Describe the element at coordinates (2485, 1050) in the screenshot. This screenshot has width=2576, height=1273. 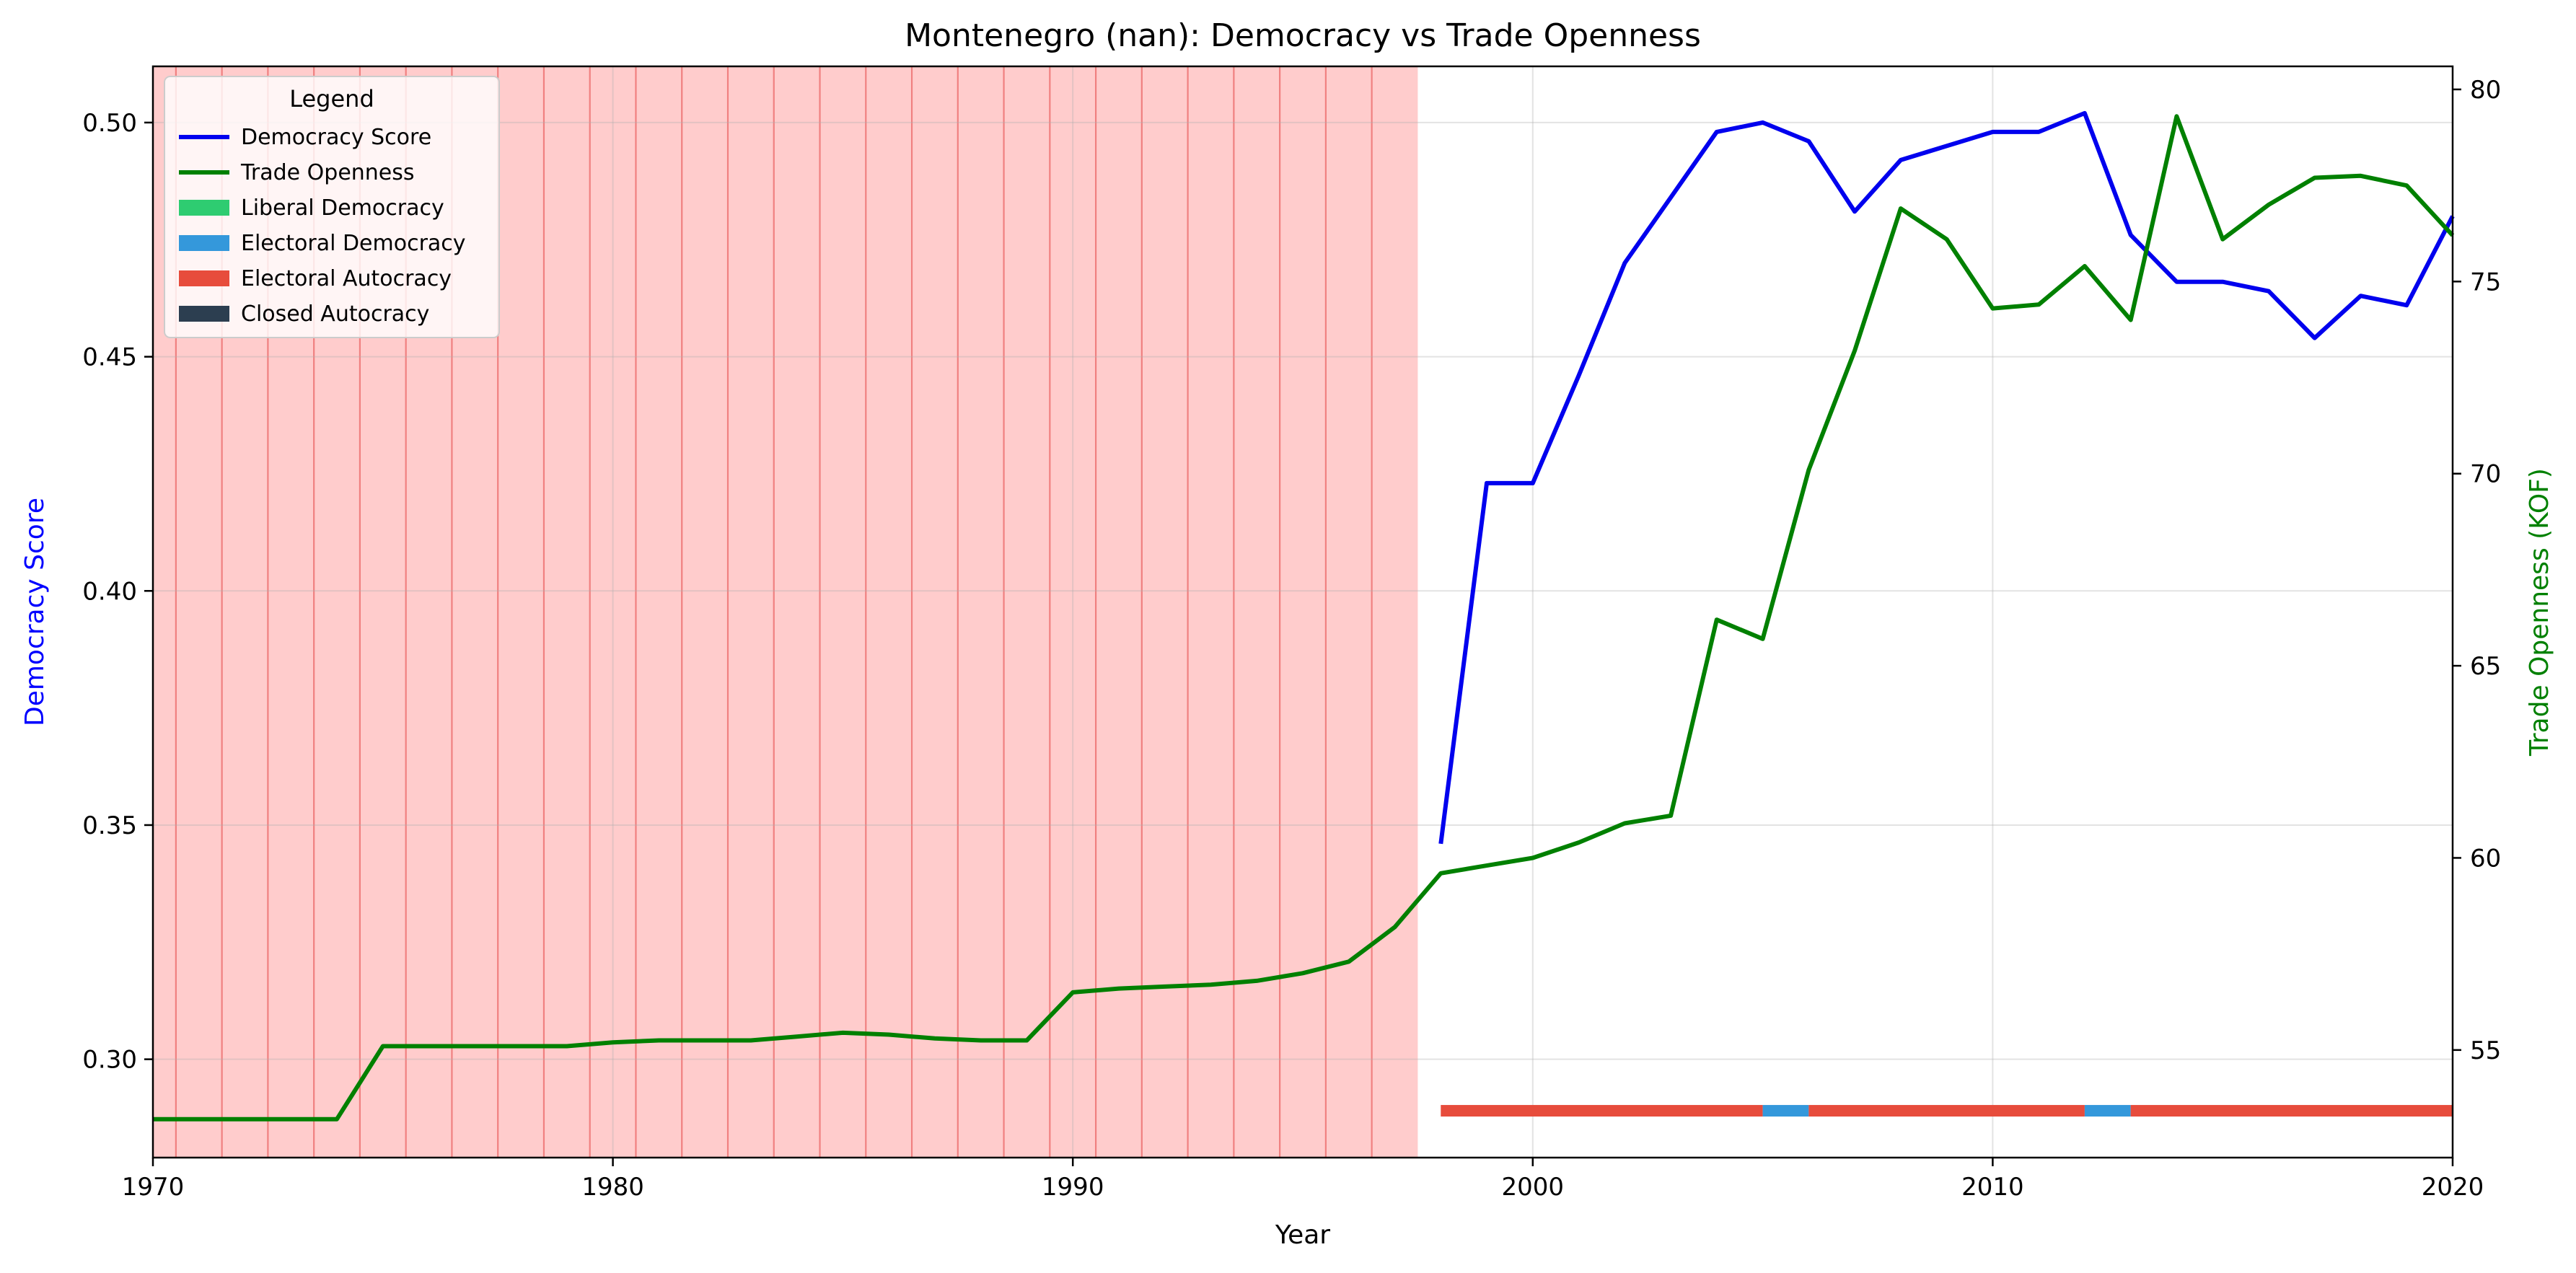
I see `y-right-tick-label: 55` at that location.